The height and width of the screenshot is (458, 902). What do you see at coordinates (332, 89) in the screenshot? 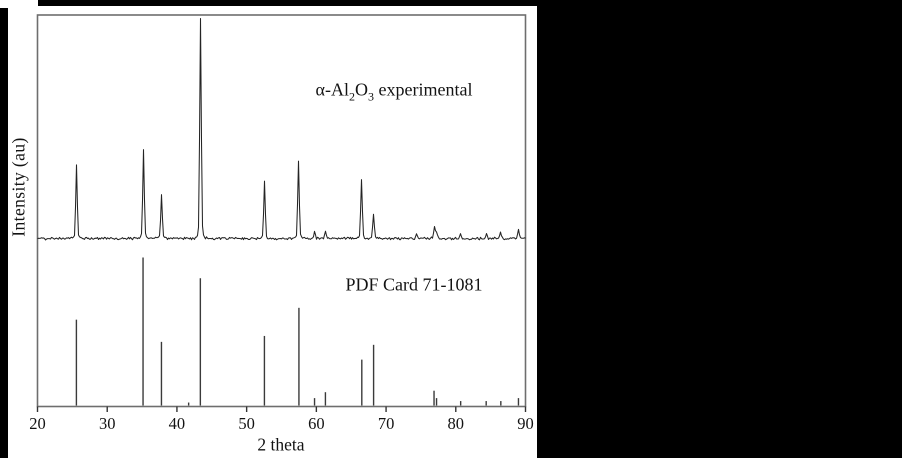
I see `annotation-experimental-prefix: α-Al` at bounding box center [332, 89].